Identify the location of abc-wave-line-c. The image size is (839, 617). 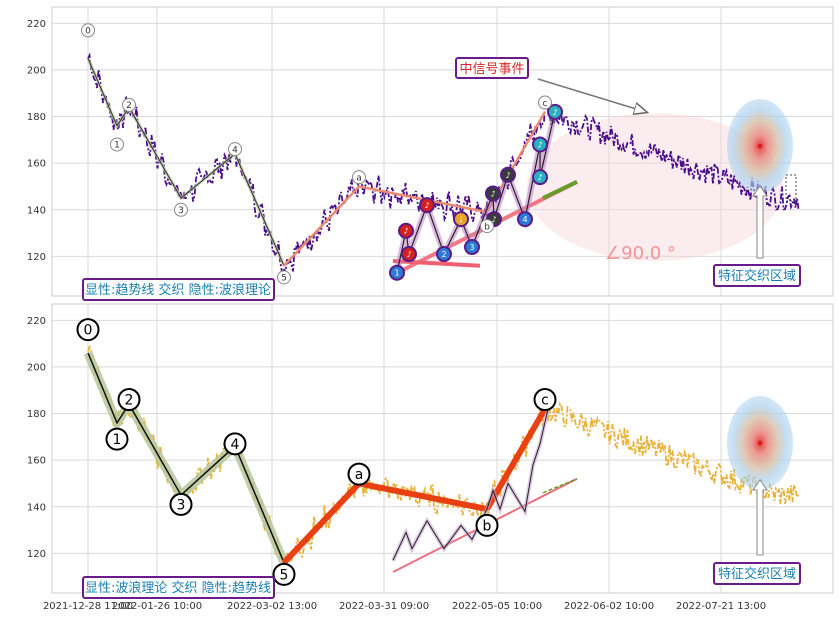
(516, 459).